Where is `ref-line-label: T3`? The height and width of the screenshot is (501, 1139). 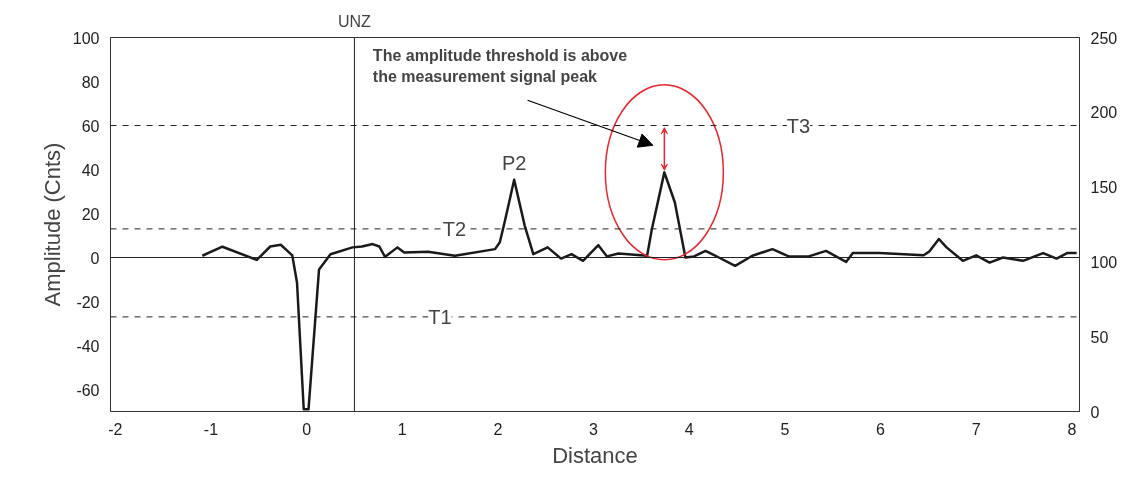
ref-line-label: T3 is located at coordinates (798, 125).